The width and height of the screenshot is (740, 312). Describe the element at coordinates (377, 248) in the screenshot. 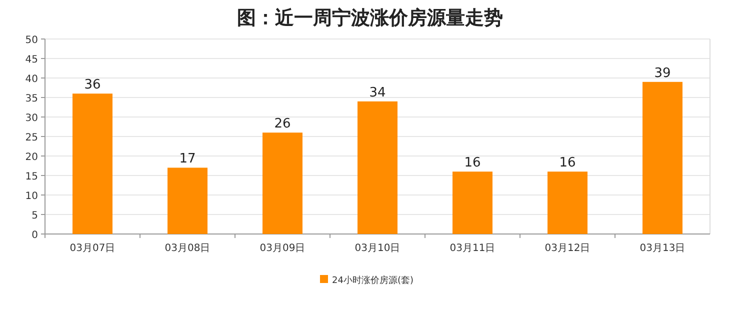

I see `x-tick-label: 03月10日` at that location.